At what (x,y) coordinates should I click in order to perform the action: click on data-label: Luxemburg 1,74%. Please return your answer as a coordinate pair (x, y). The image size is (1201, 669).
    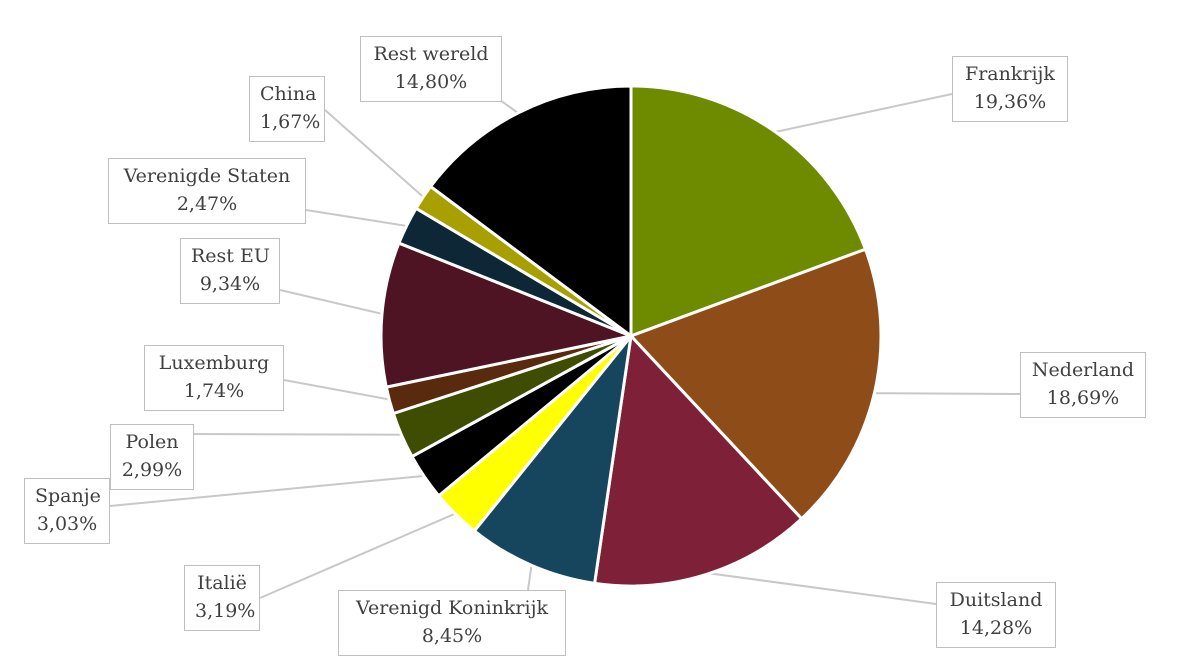
    Looking at the image, I should click on (214, 378).